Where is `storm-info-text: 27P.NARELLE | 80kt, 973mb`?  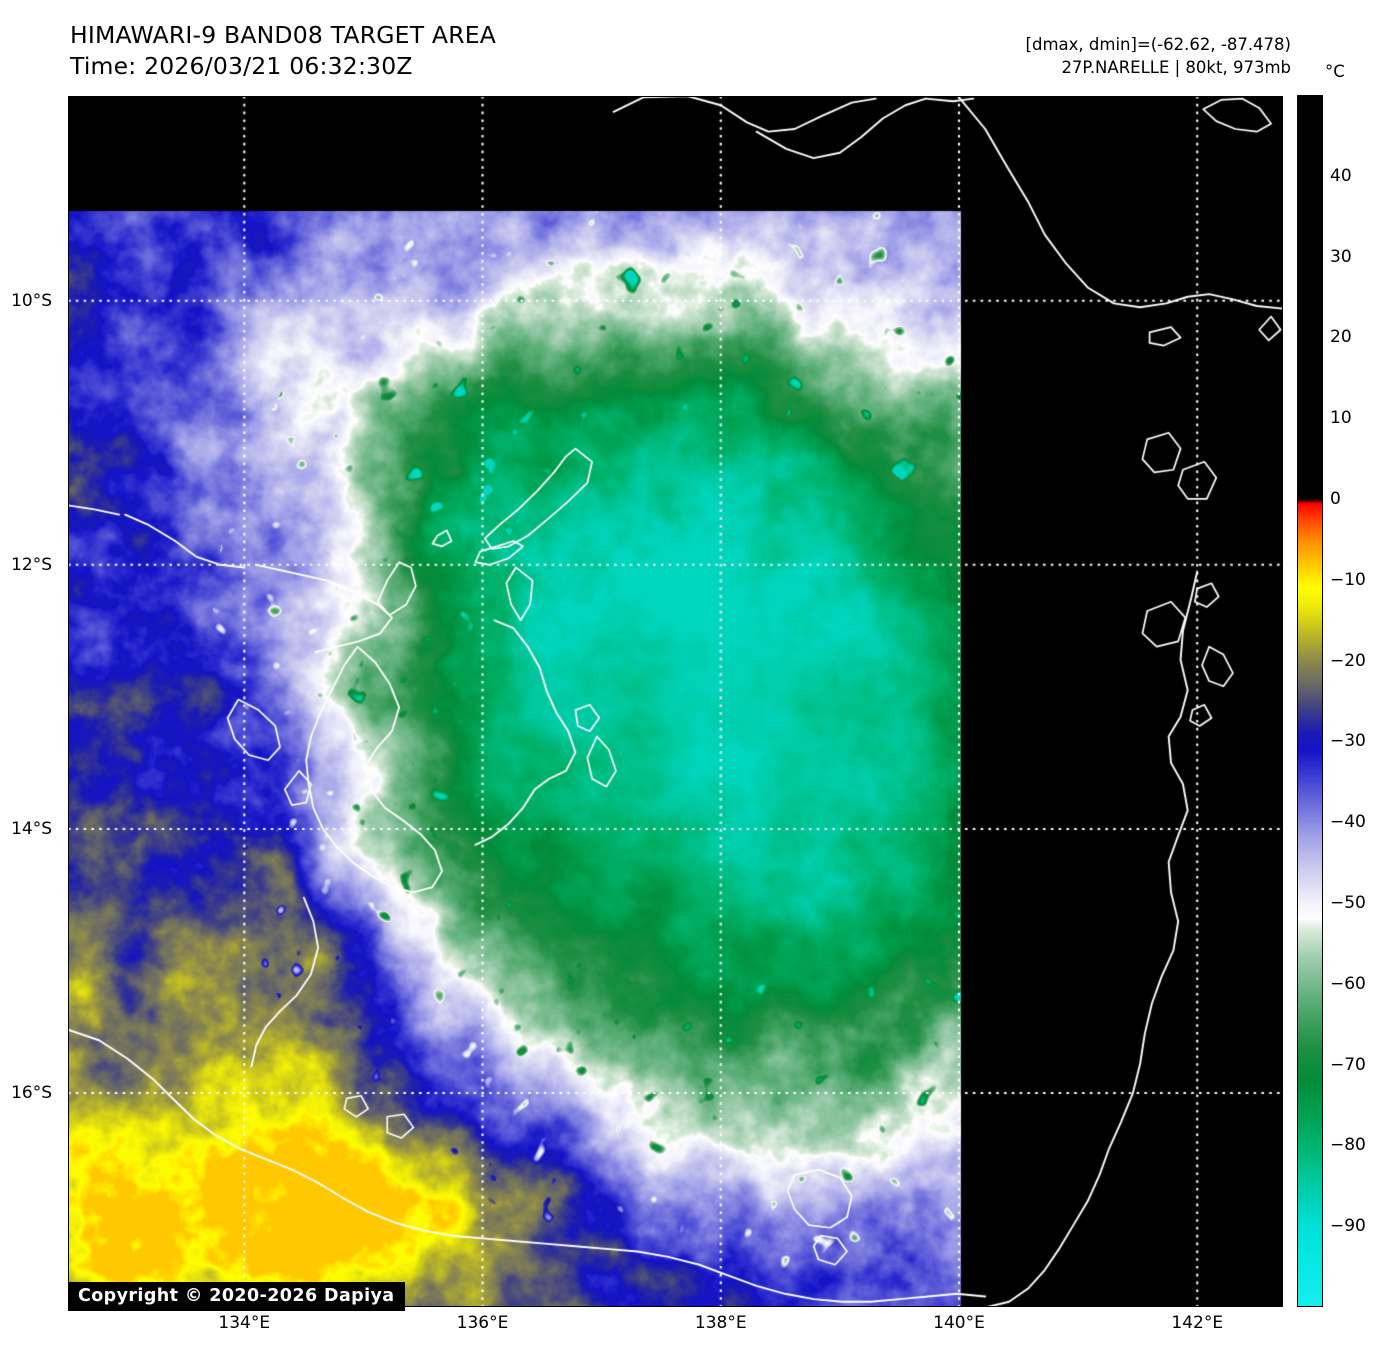 storm-info-text: 27P.NARELLE | 80kt, 973mb is located at coordinates (1176, 67).